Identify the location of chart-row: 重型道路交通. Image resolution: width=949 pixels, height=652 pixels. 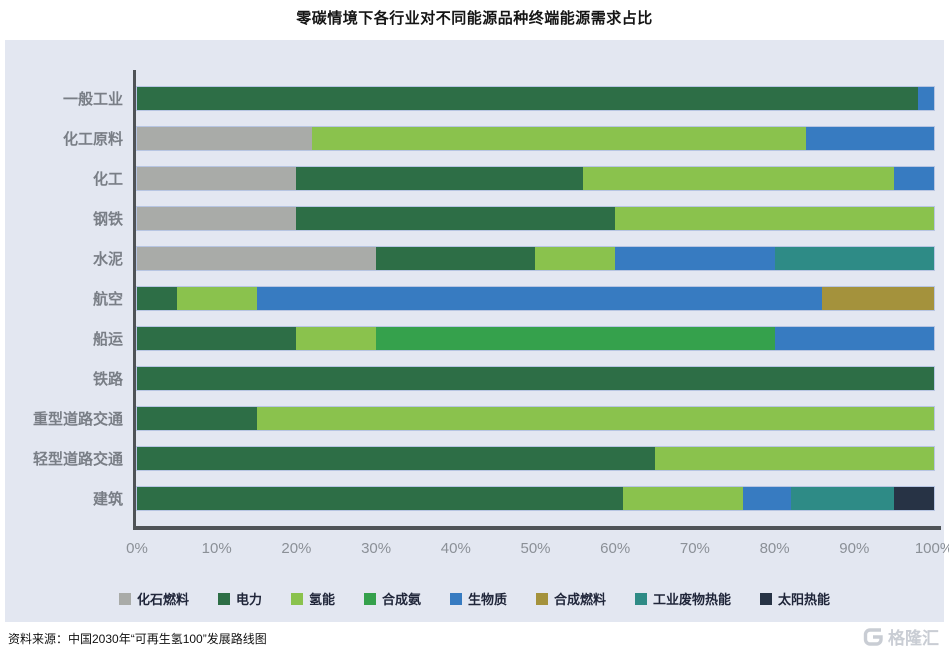
(474, 418).